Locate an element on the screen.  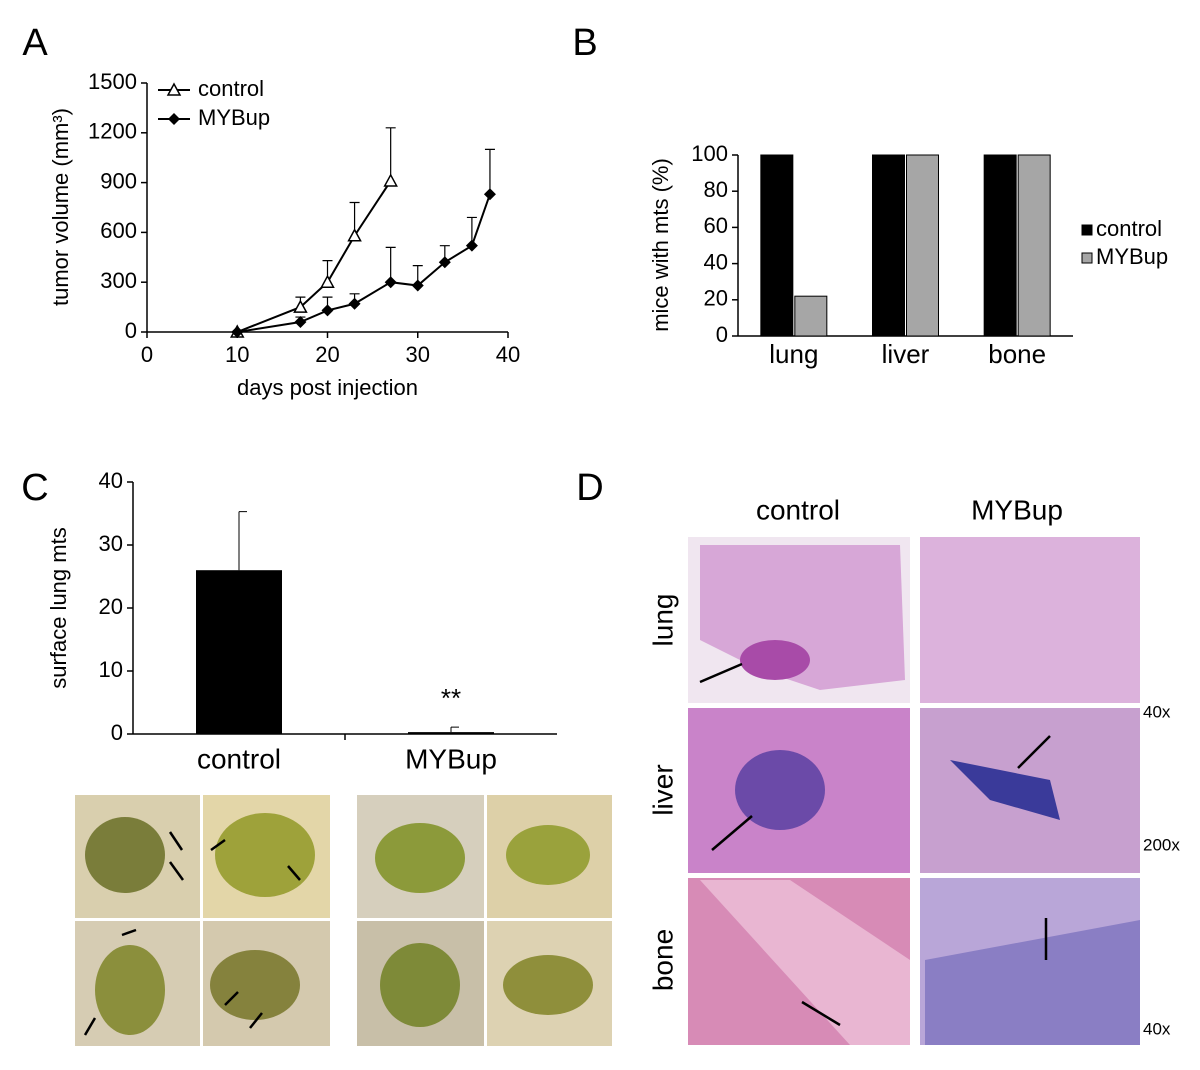
x-tick-label: 0 is located at coordinates (147, 354).